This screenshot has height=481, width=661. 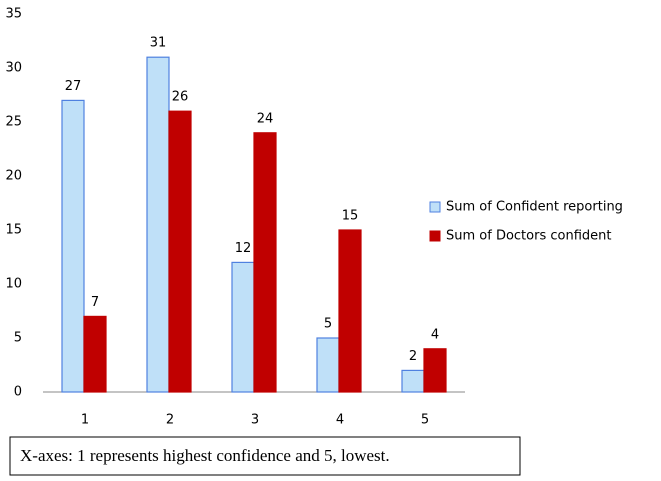 What do you see at coordinates (73, 86) in the screenshot?
I see `value-label: 27` at bounding box center [73, 86].